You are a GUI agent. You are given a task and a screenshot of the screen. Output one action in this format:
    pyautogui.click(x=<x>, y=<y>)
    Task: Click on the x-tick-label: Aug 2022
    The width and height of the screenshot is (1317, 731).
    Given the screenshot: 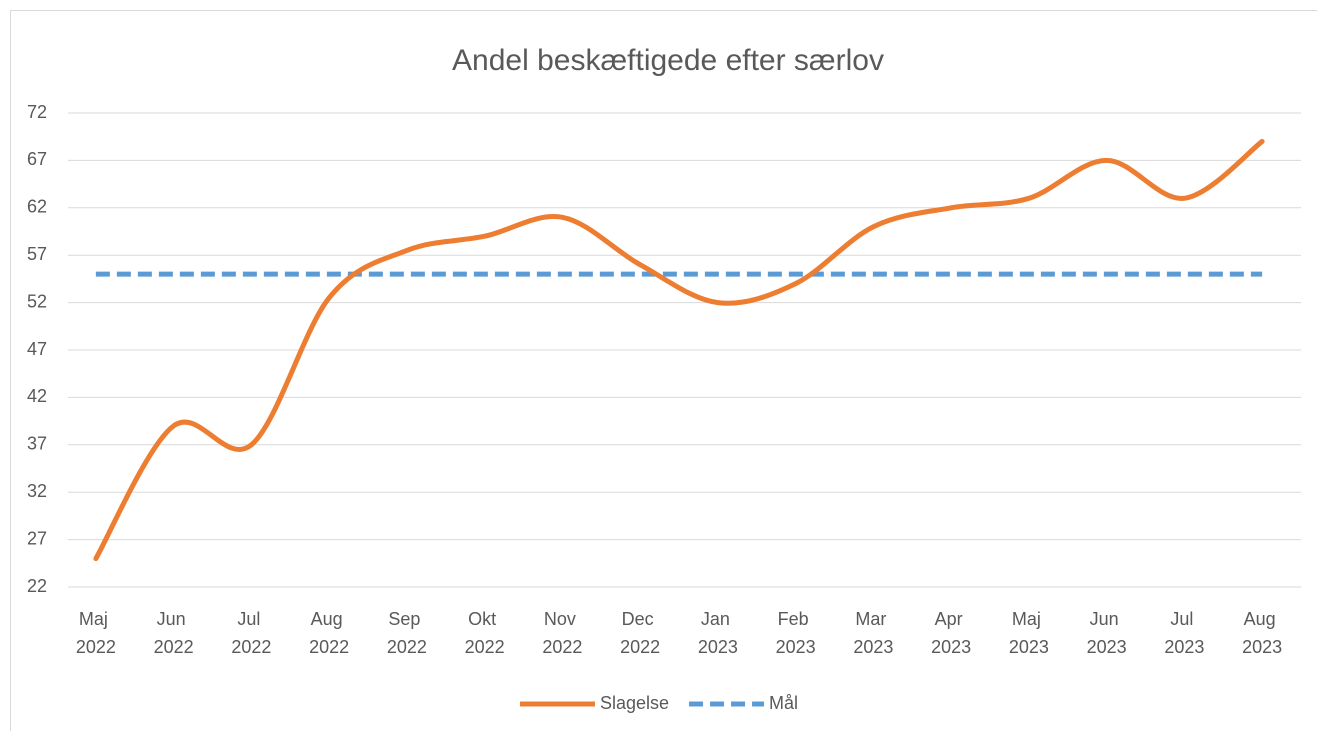 What is the action you would take?
    pyautogui.click(x=329, y=633)
    